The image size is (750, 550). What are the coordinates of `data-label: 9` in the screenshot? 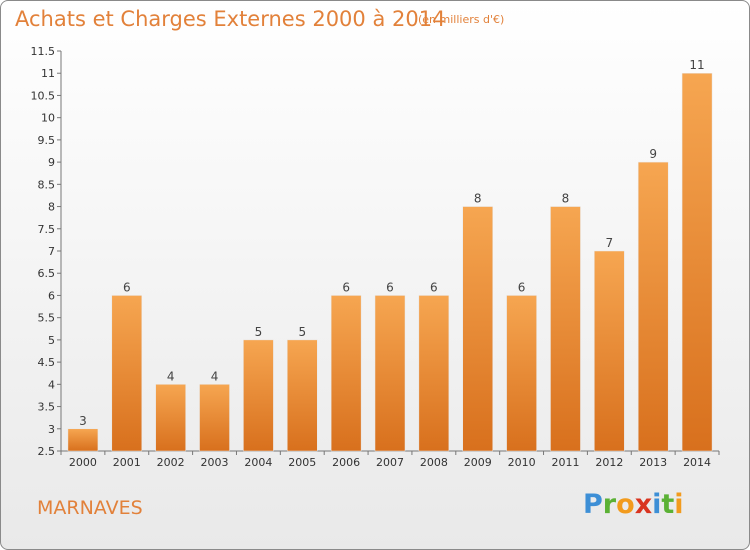 It's located at (653, 154).